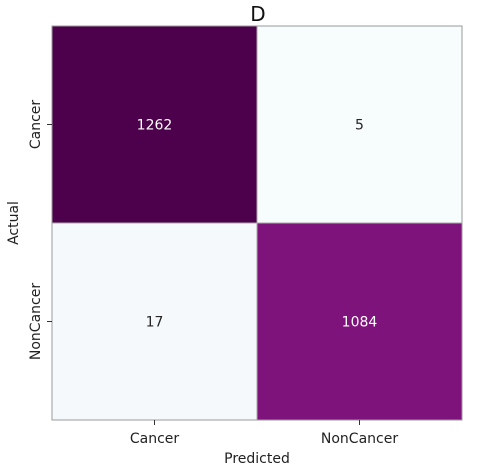  Describe the element at coordinates (40, 230) in the screenshot. I see `y-axis-ticks: Cancer NonCancer` at that location.